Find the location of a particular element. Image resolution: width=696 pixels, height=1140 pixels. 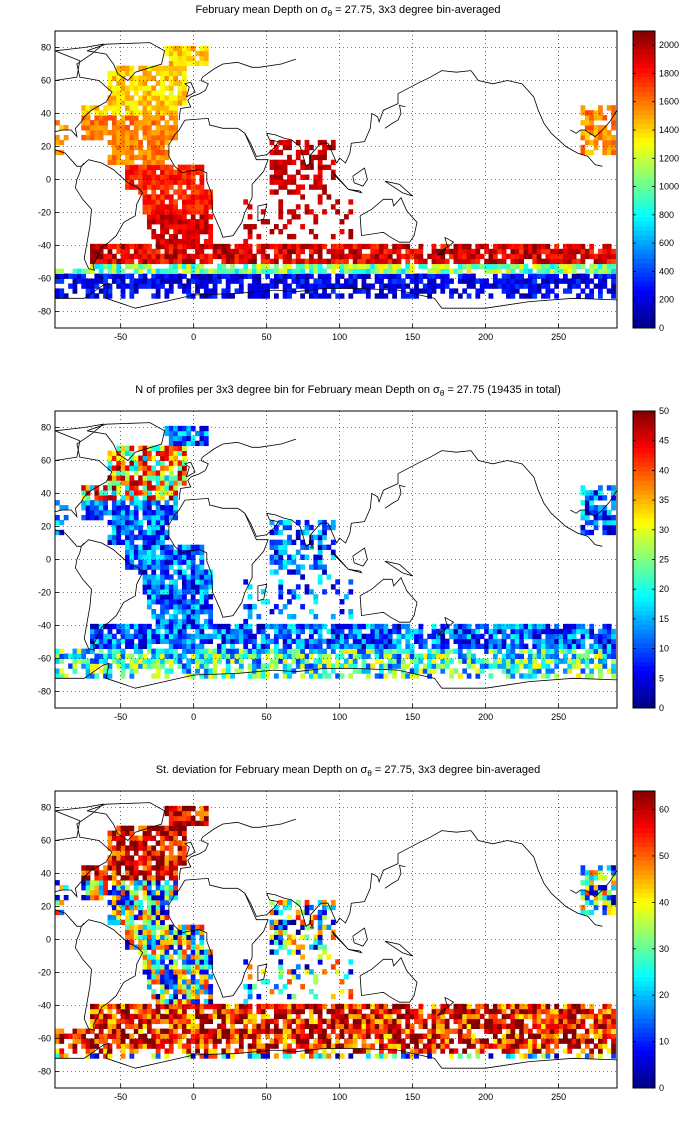

x-tick-label: 100 is located at coordinates (339, 337).